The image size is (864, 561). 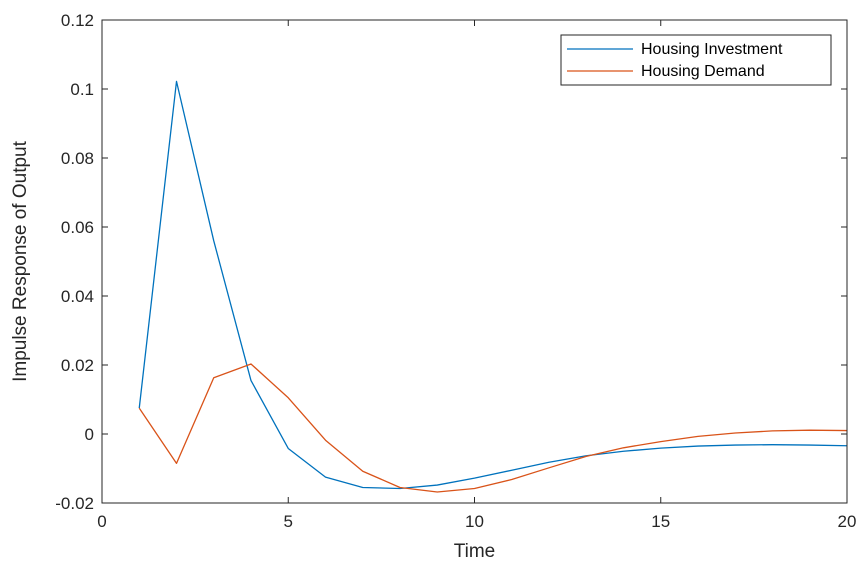 I want to click on x-tick-label: 15, so click(x=660, y=521).